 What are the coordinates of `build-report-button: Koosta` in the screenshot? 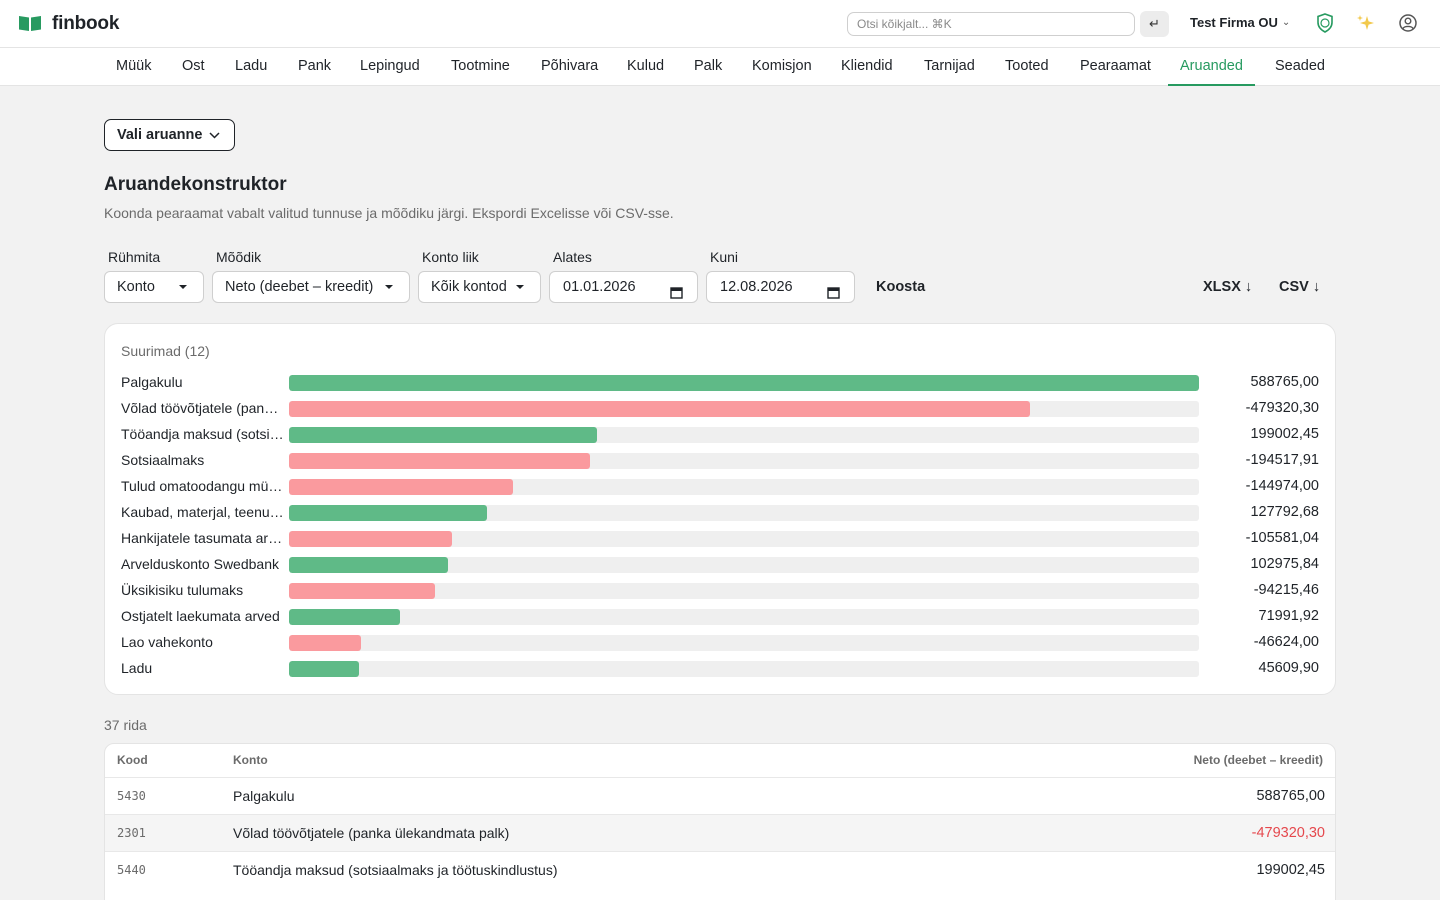 It's located at (901, 287).